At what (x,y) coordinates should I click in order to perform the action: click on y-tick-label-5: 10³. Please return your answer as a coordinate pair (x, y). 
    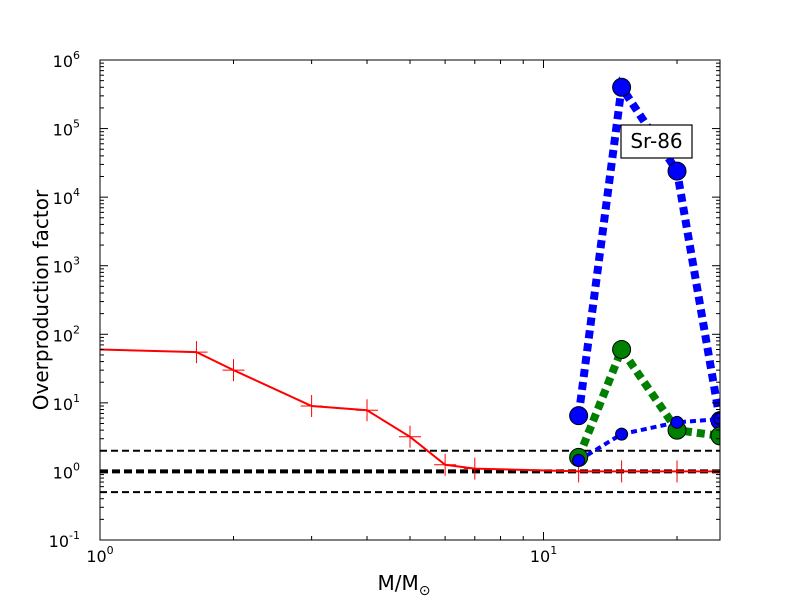
    Looking at the image, I should click on (66, 266).